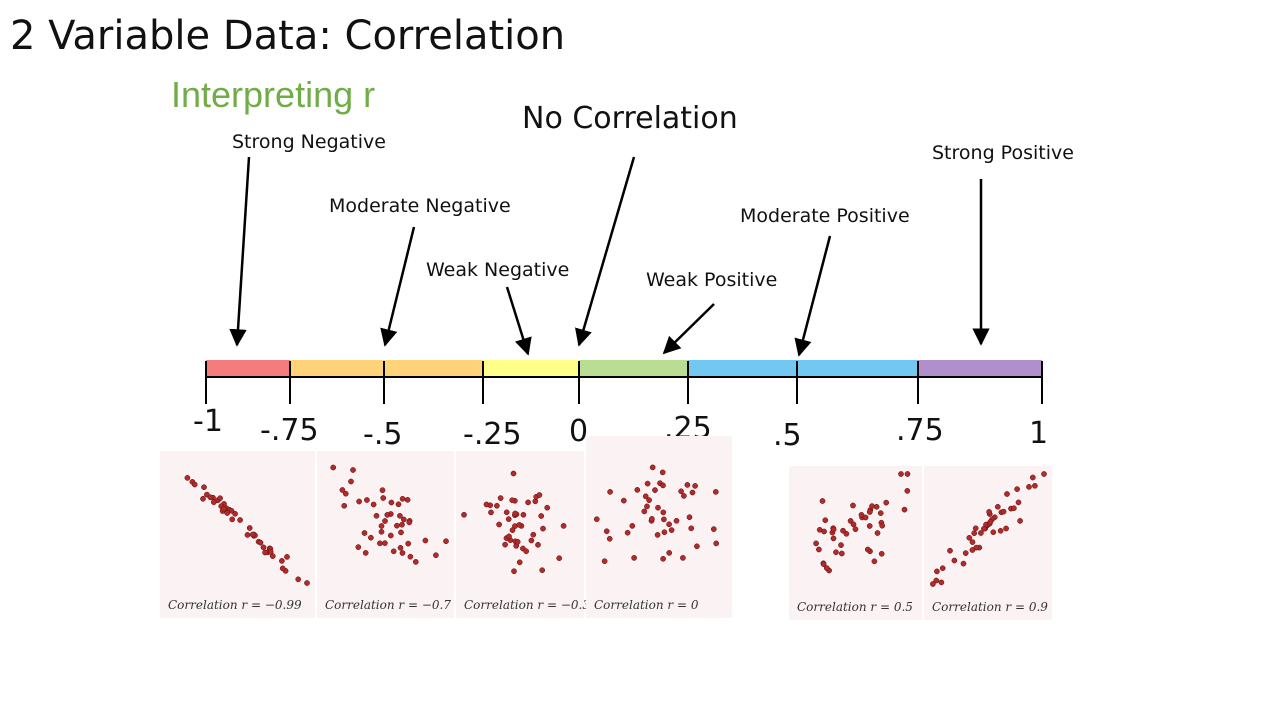 The width and height of the screenshot is (1280, 720). I want to click on scatterplot-panel: Correlation r = −0.3, so click(523, 534).